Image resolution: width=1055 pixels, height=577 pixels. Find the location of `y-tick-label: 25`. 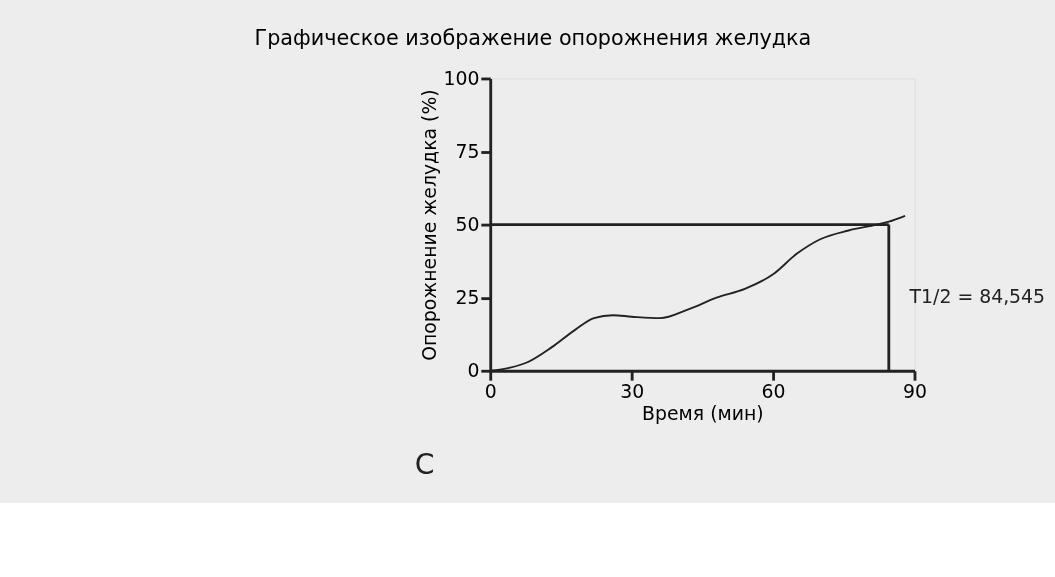

y-tick-label: 25 is located at coordinates (467, 297).